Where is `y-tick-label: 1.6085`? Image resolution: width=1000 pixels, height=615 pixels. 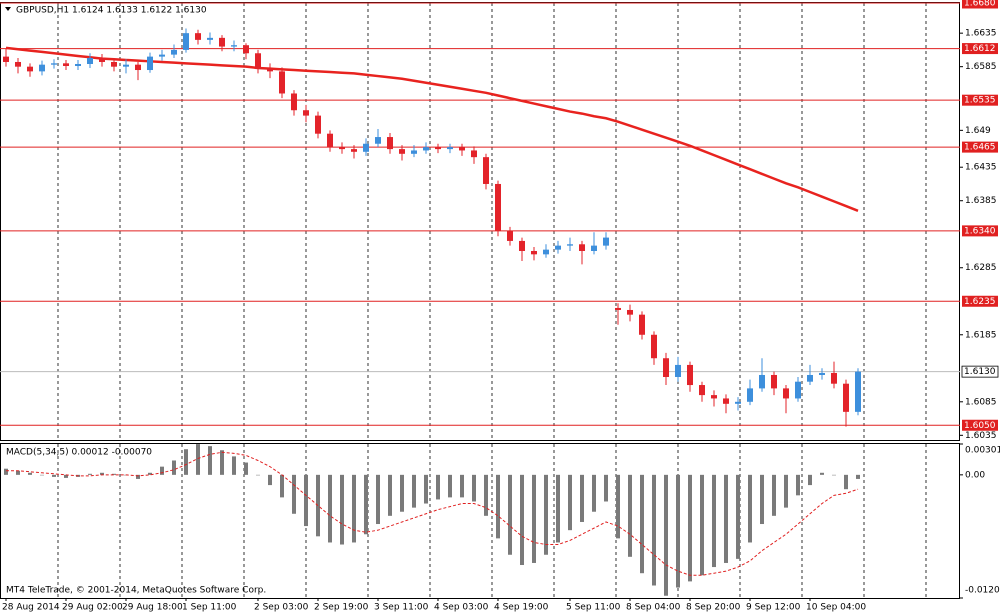
y-tick-label: 1.6085 is located at coordinates (981, 402).